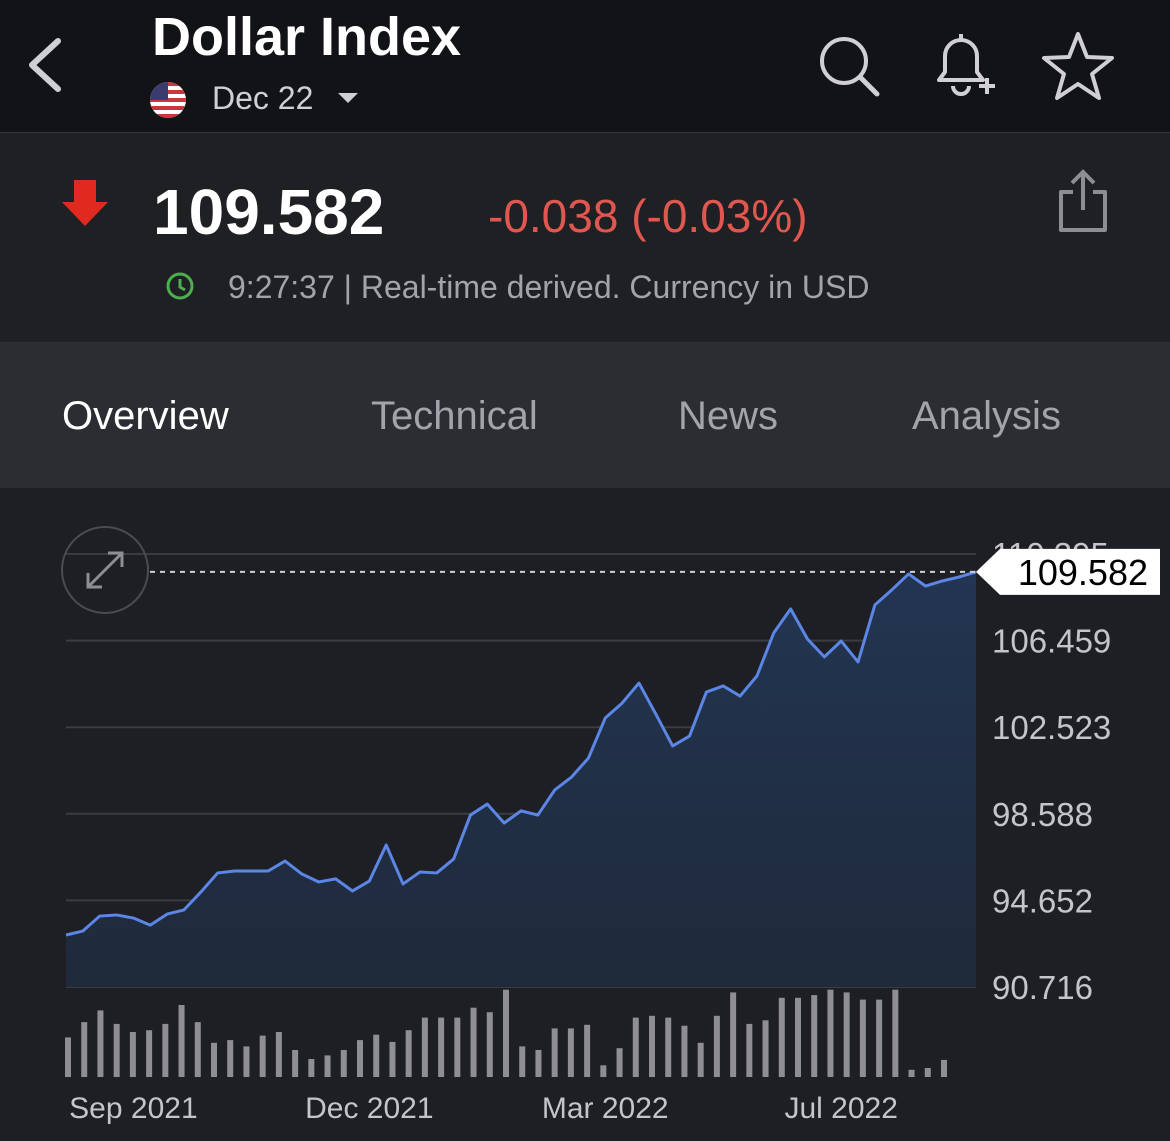 The width and height of the screenshot is (1170, 1141). I want to click on header: Dollar Index Dec 22, so click(585, 66).